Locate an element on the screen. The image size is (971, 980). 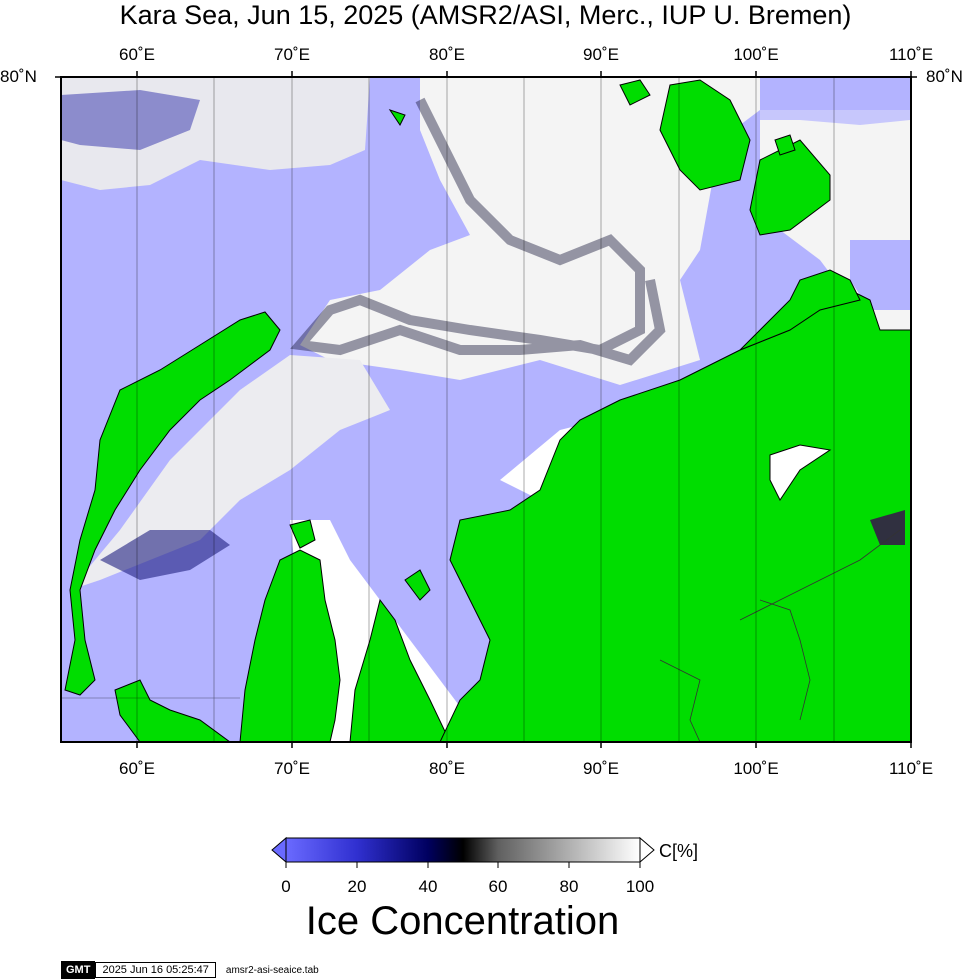
timestamp: 2025 Jun 16 05:25:47 is located at coordinates (155, 970).